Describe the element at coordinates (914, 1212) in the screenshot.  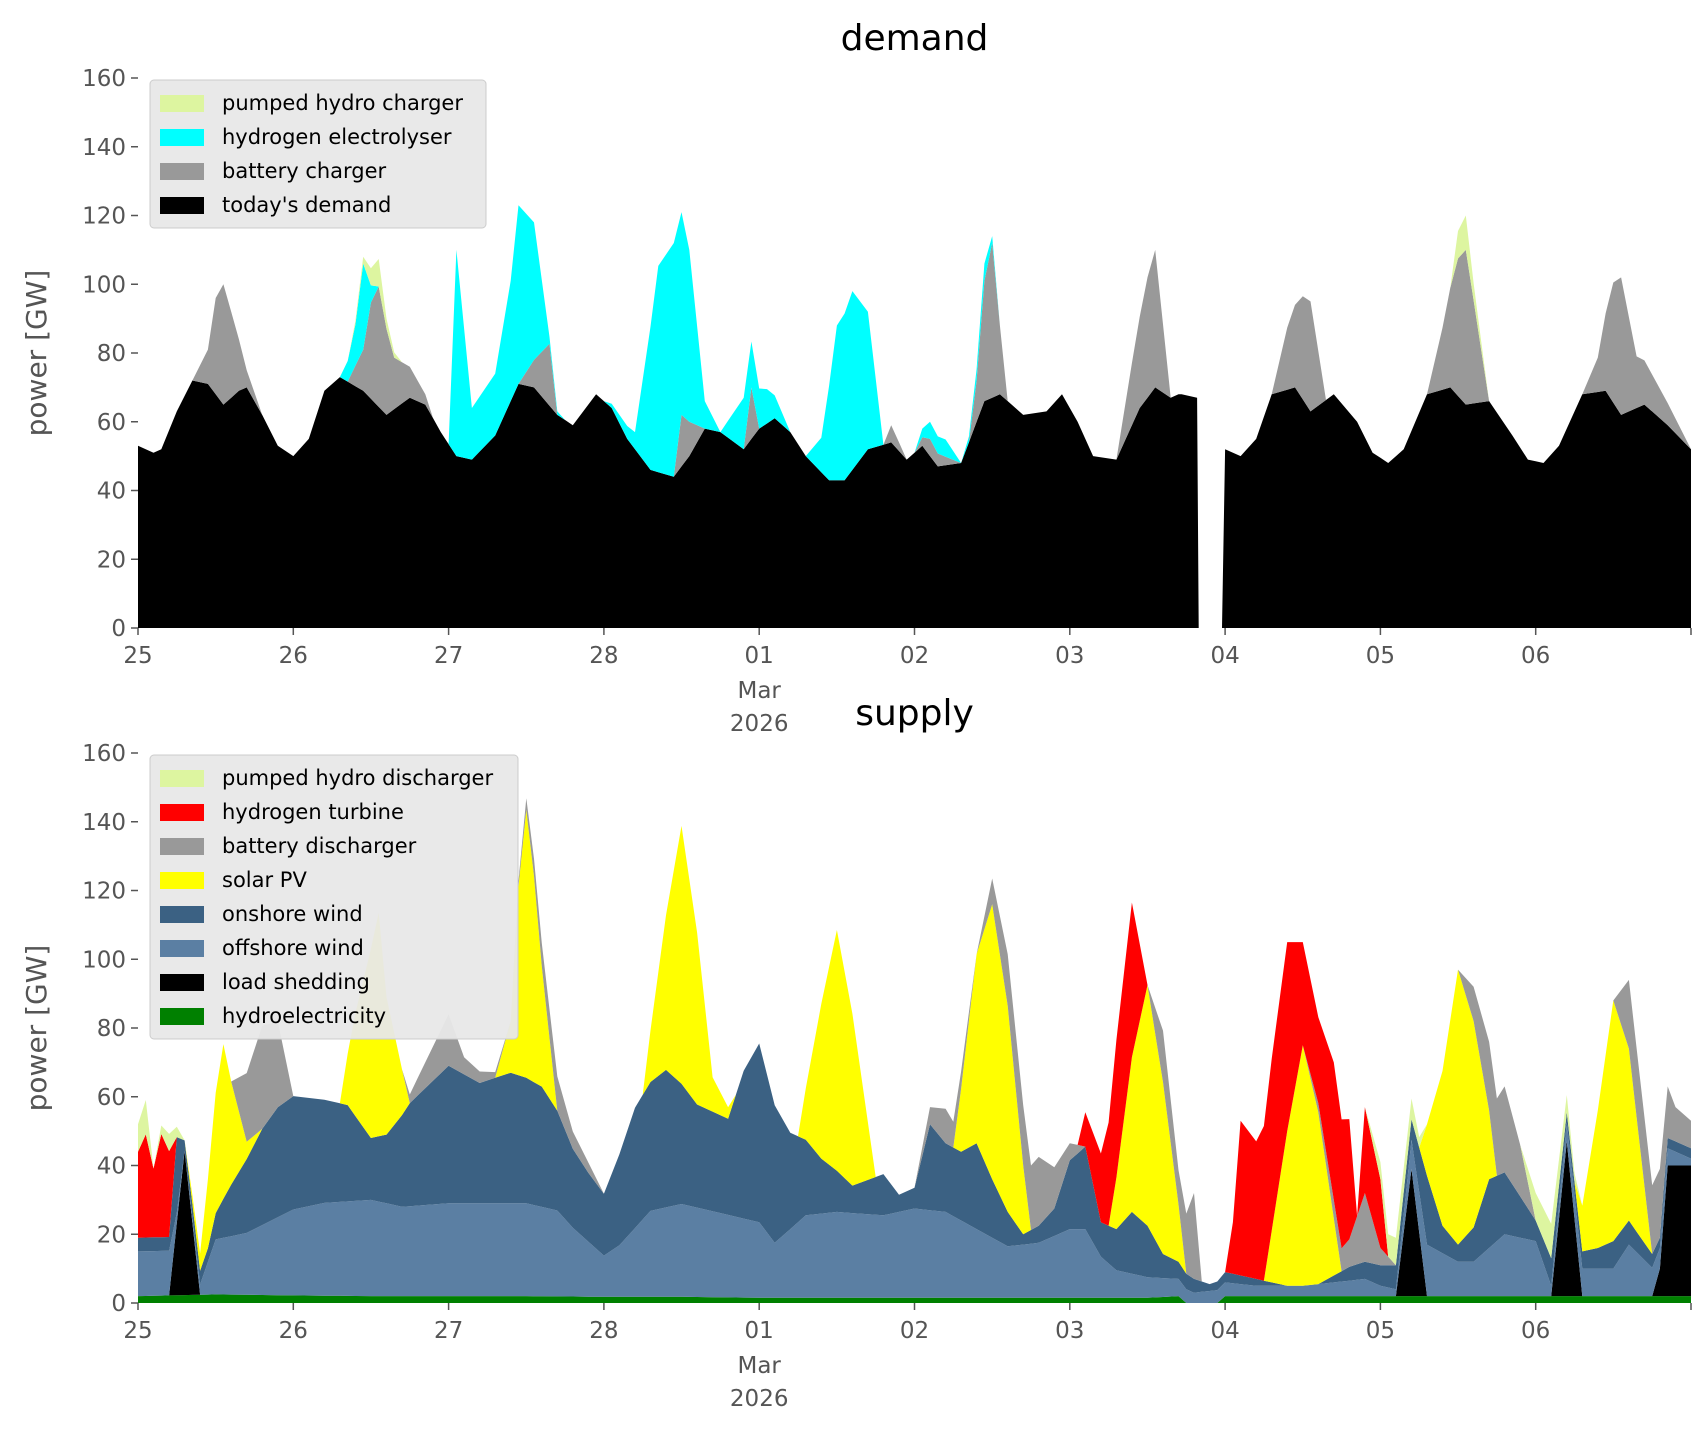
I see `area-series-offshore-wind` at that location.